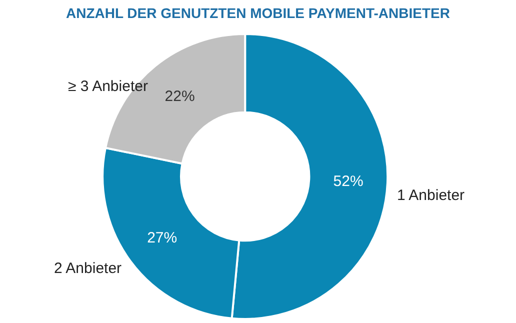  Describe the element at coordinates (348, 181) in the screenshot. I see `data-label: 52%` at that location.